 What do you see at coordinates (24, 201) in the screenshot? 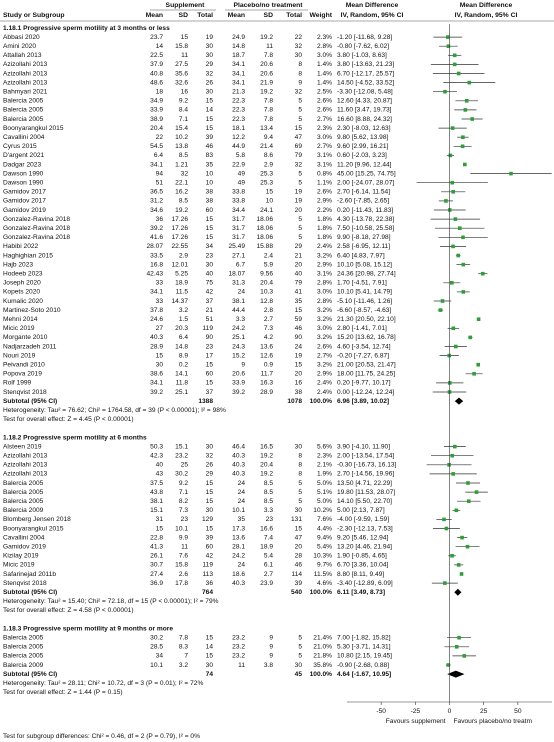
I see `study-name: Gamidov 2017` at bounding box center [24, 201].